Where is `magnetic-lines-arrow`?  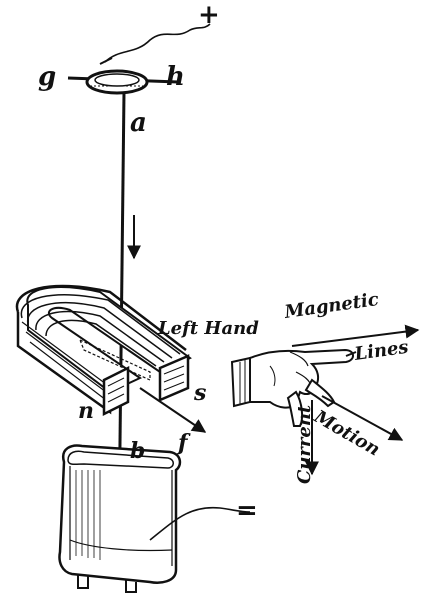
magnetic-lines-arrow is located at coordinates (355, 335).